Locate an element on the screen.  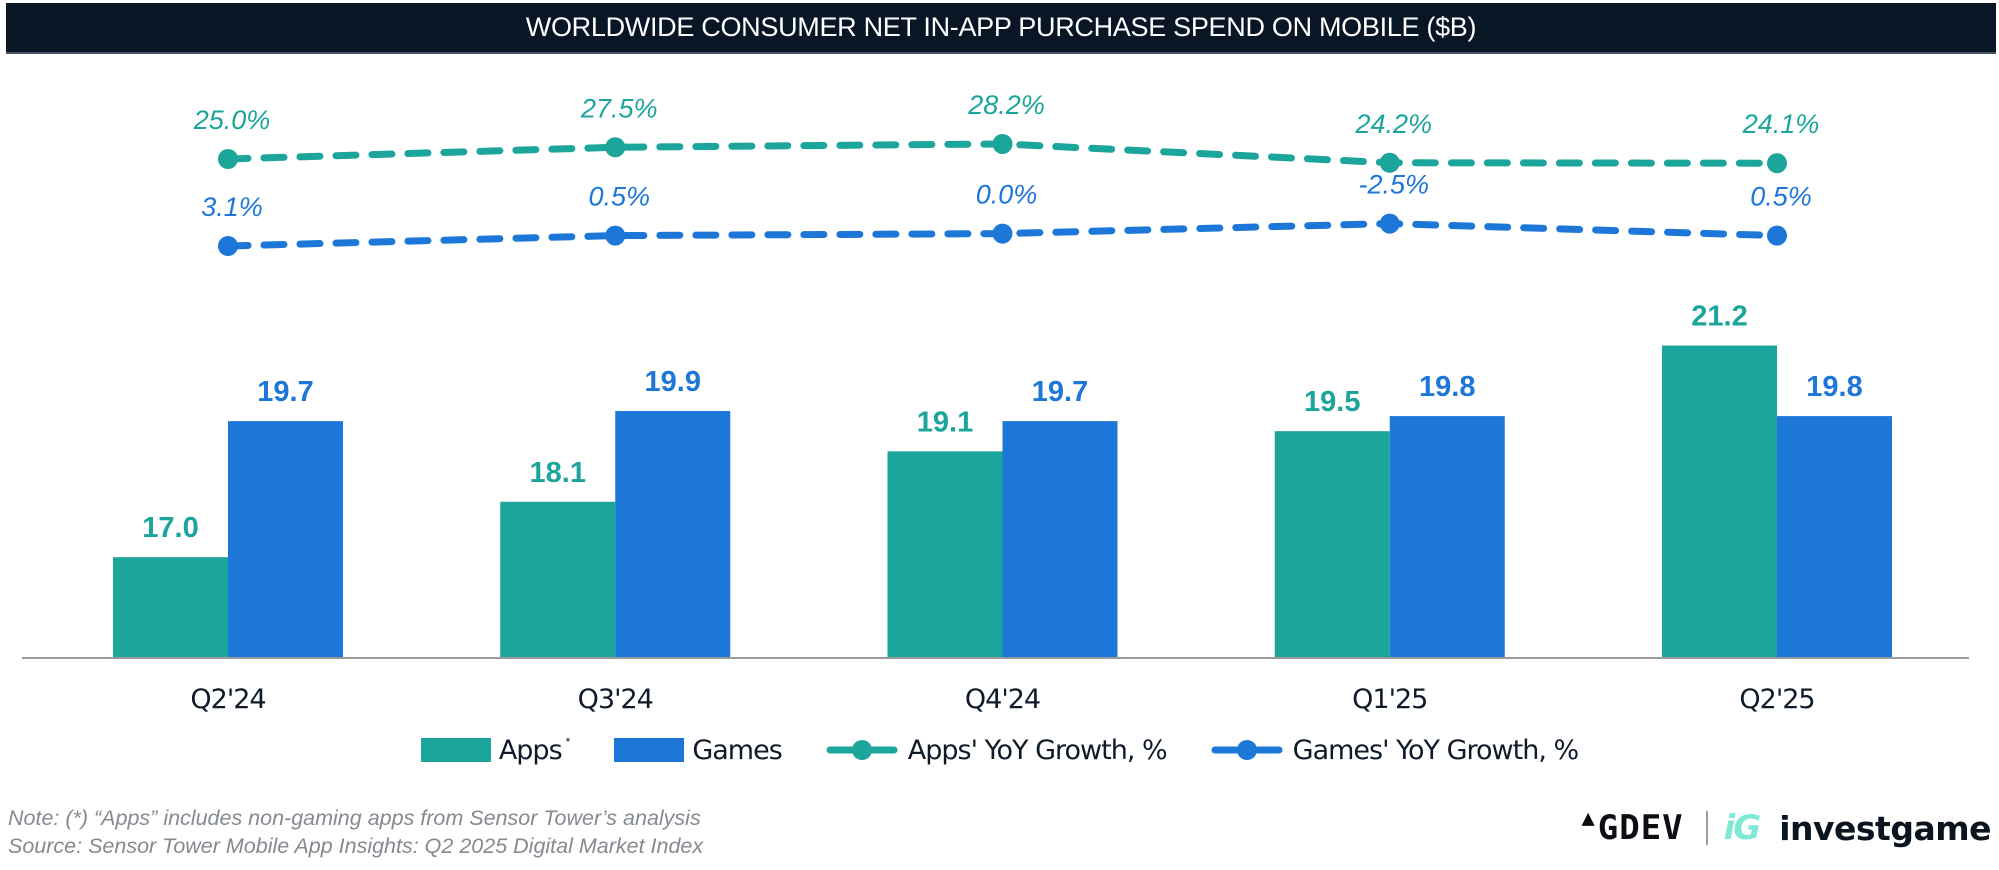
legend-label-apps-growth: Apps' YoY Growth, % is located at coordinates (1037, 750).